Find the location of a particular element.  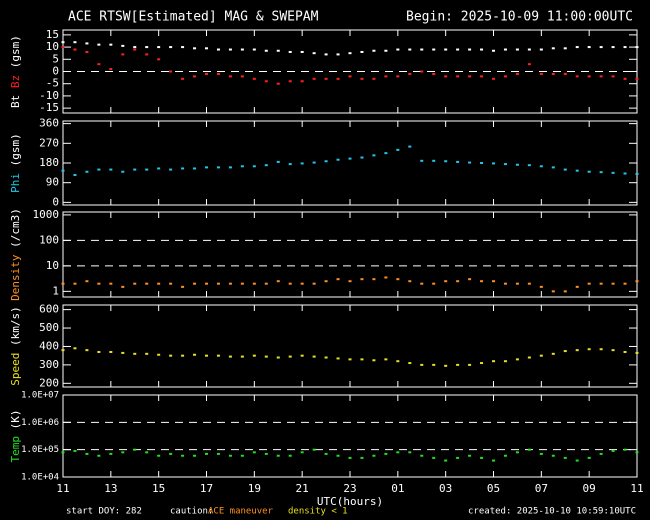

maneuver-note: ACE maneuver is located at coordinates (241, 512).